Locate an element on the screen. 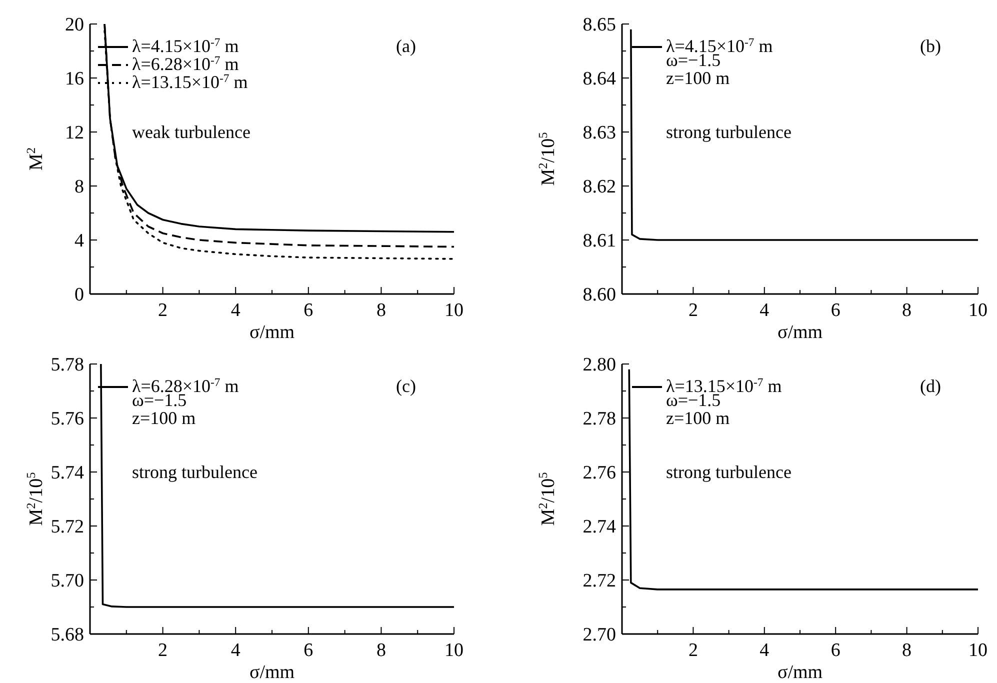 The image size is (997, 683). y-tick-label: 5.68 is located at coordinates (67, 635).